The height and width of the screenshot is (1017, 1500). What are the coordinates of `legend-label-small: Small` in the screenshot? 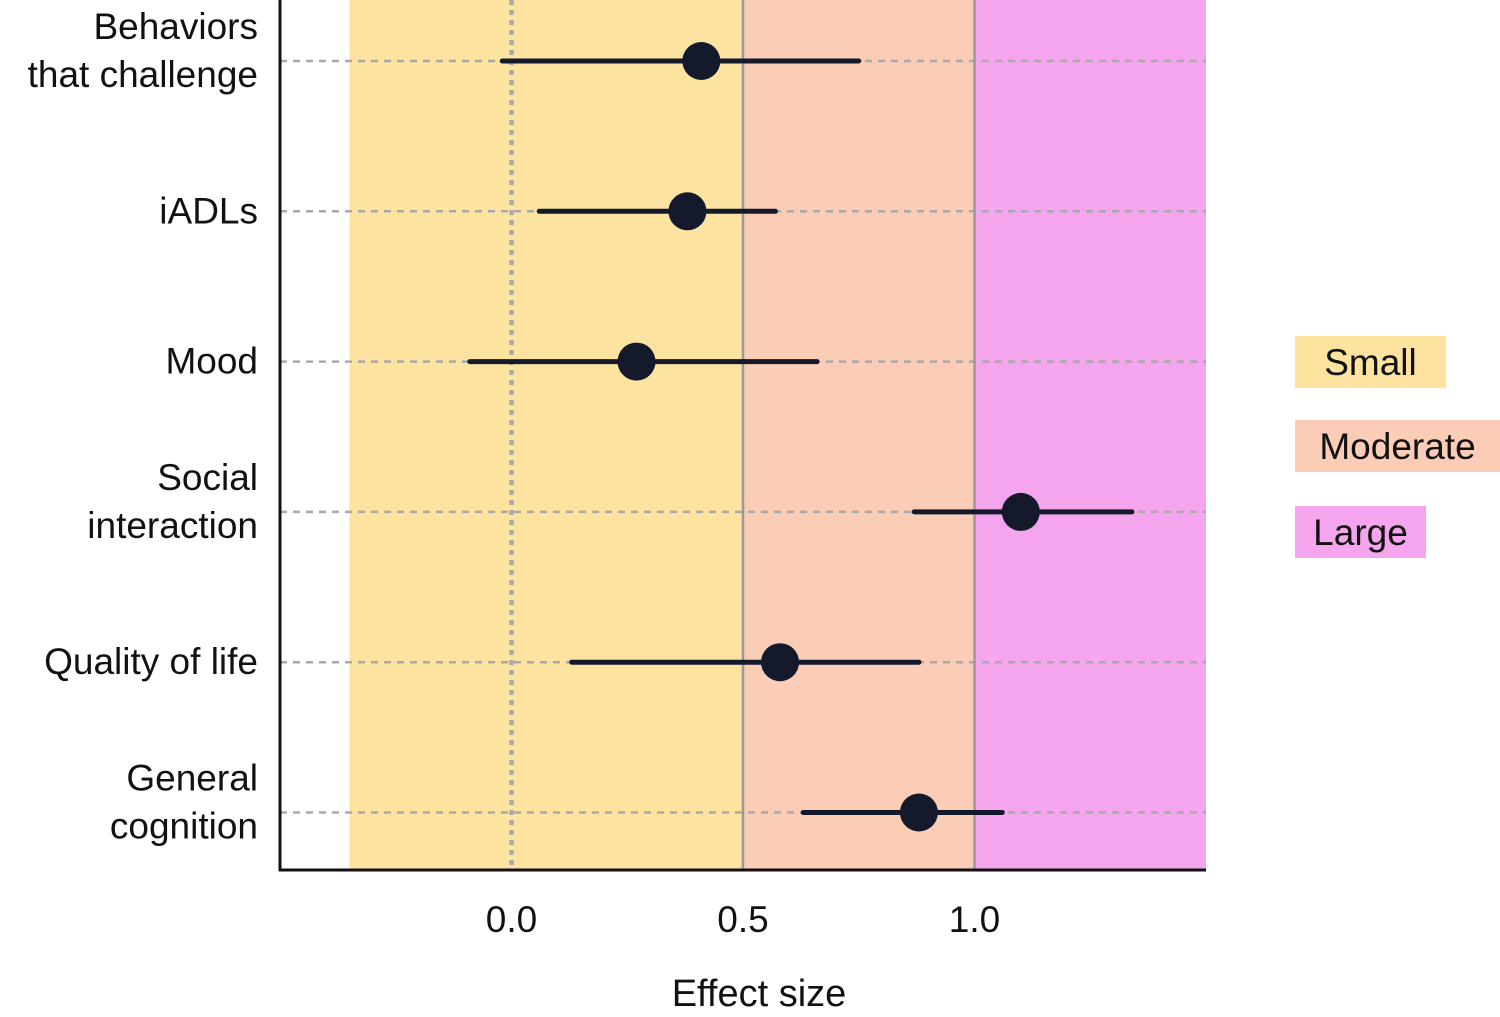 It's located at (1370, 362).